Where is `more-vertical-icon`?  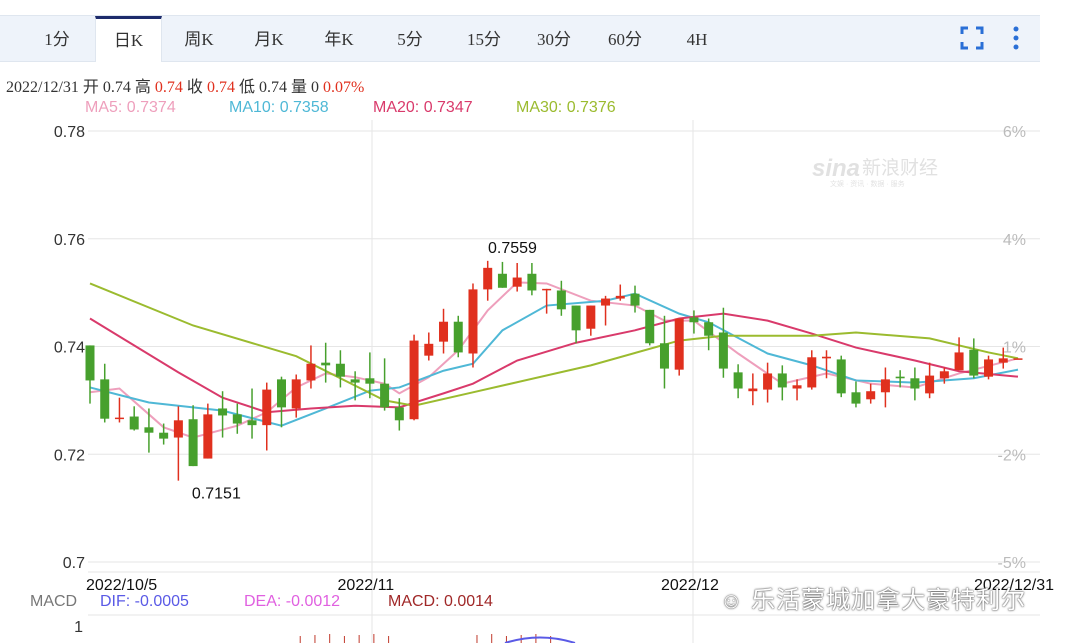 more-vertical-icon is located at coordinates (1016, 38).